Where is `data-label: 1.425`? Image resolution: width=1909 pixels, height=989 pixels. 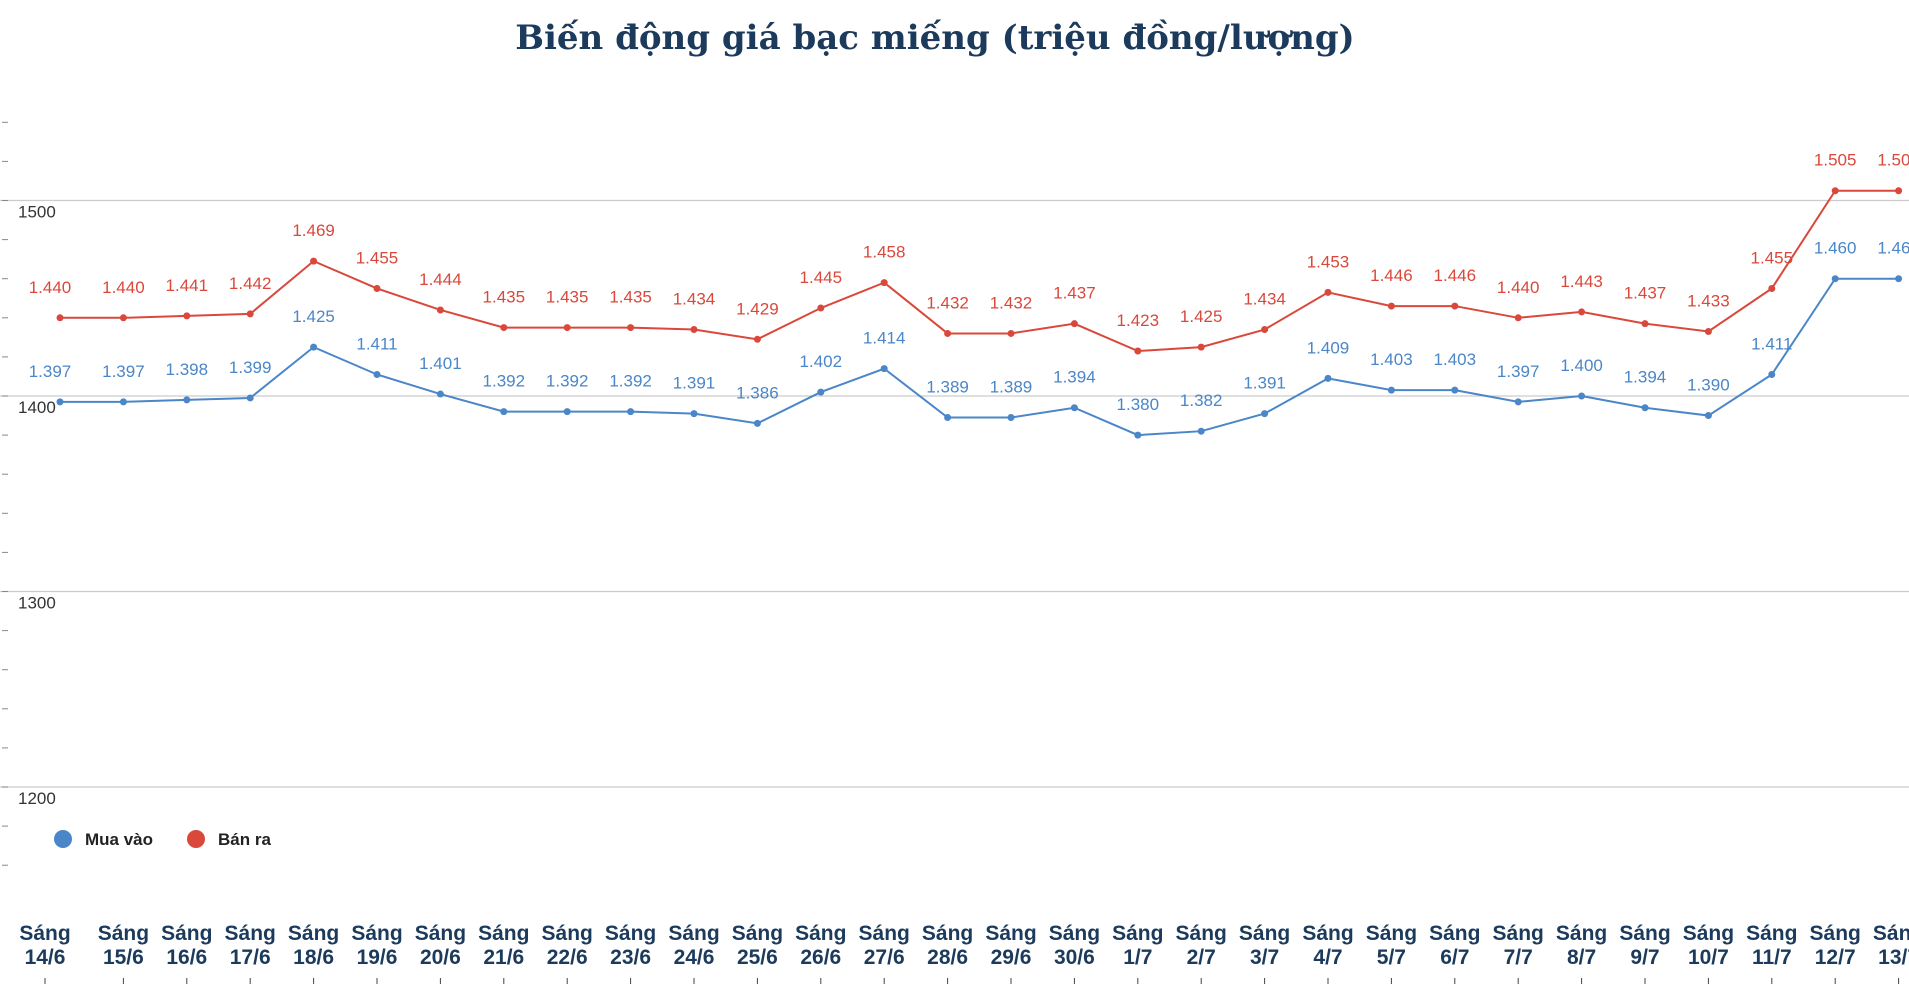
data-label: 1.425 is located at coordinates (313, 316).